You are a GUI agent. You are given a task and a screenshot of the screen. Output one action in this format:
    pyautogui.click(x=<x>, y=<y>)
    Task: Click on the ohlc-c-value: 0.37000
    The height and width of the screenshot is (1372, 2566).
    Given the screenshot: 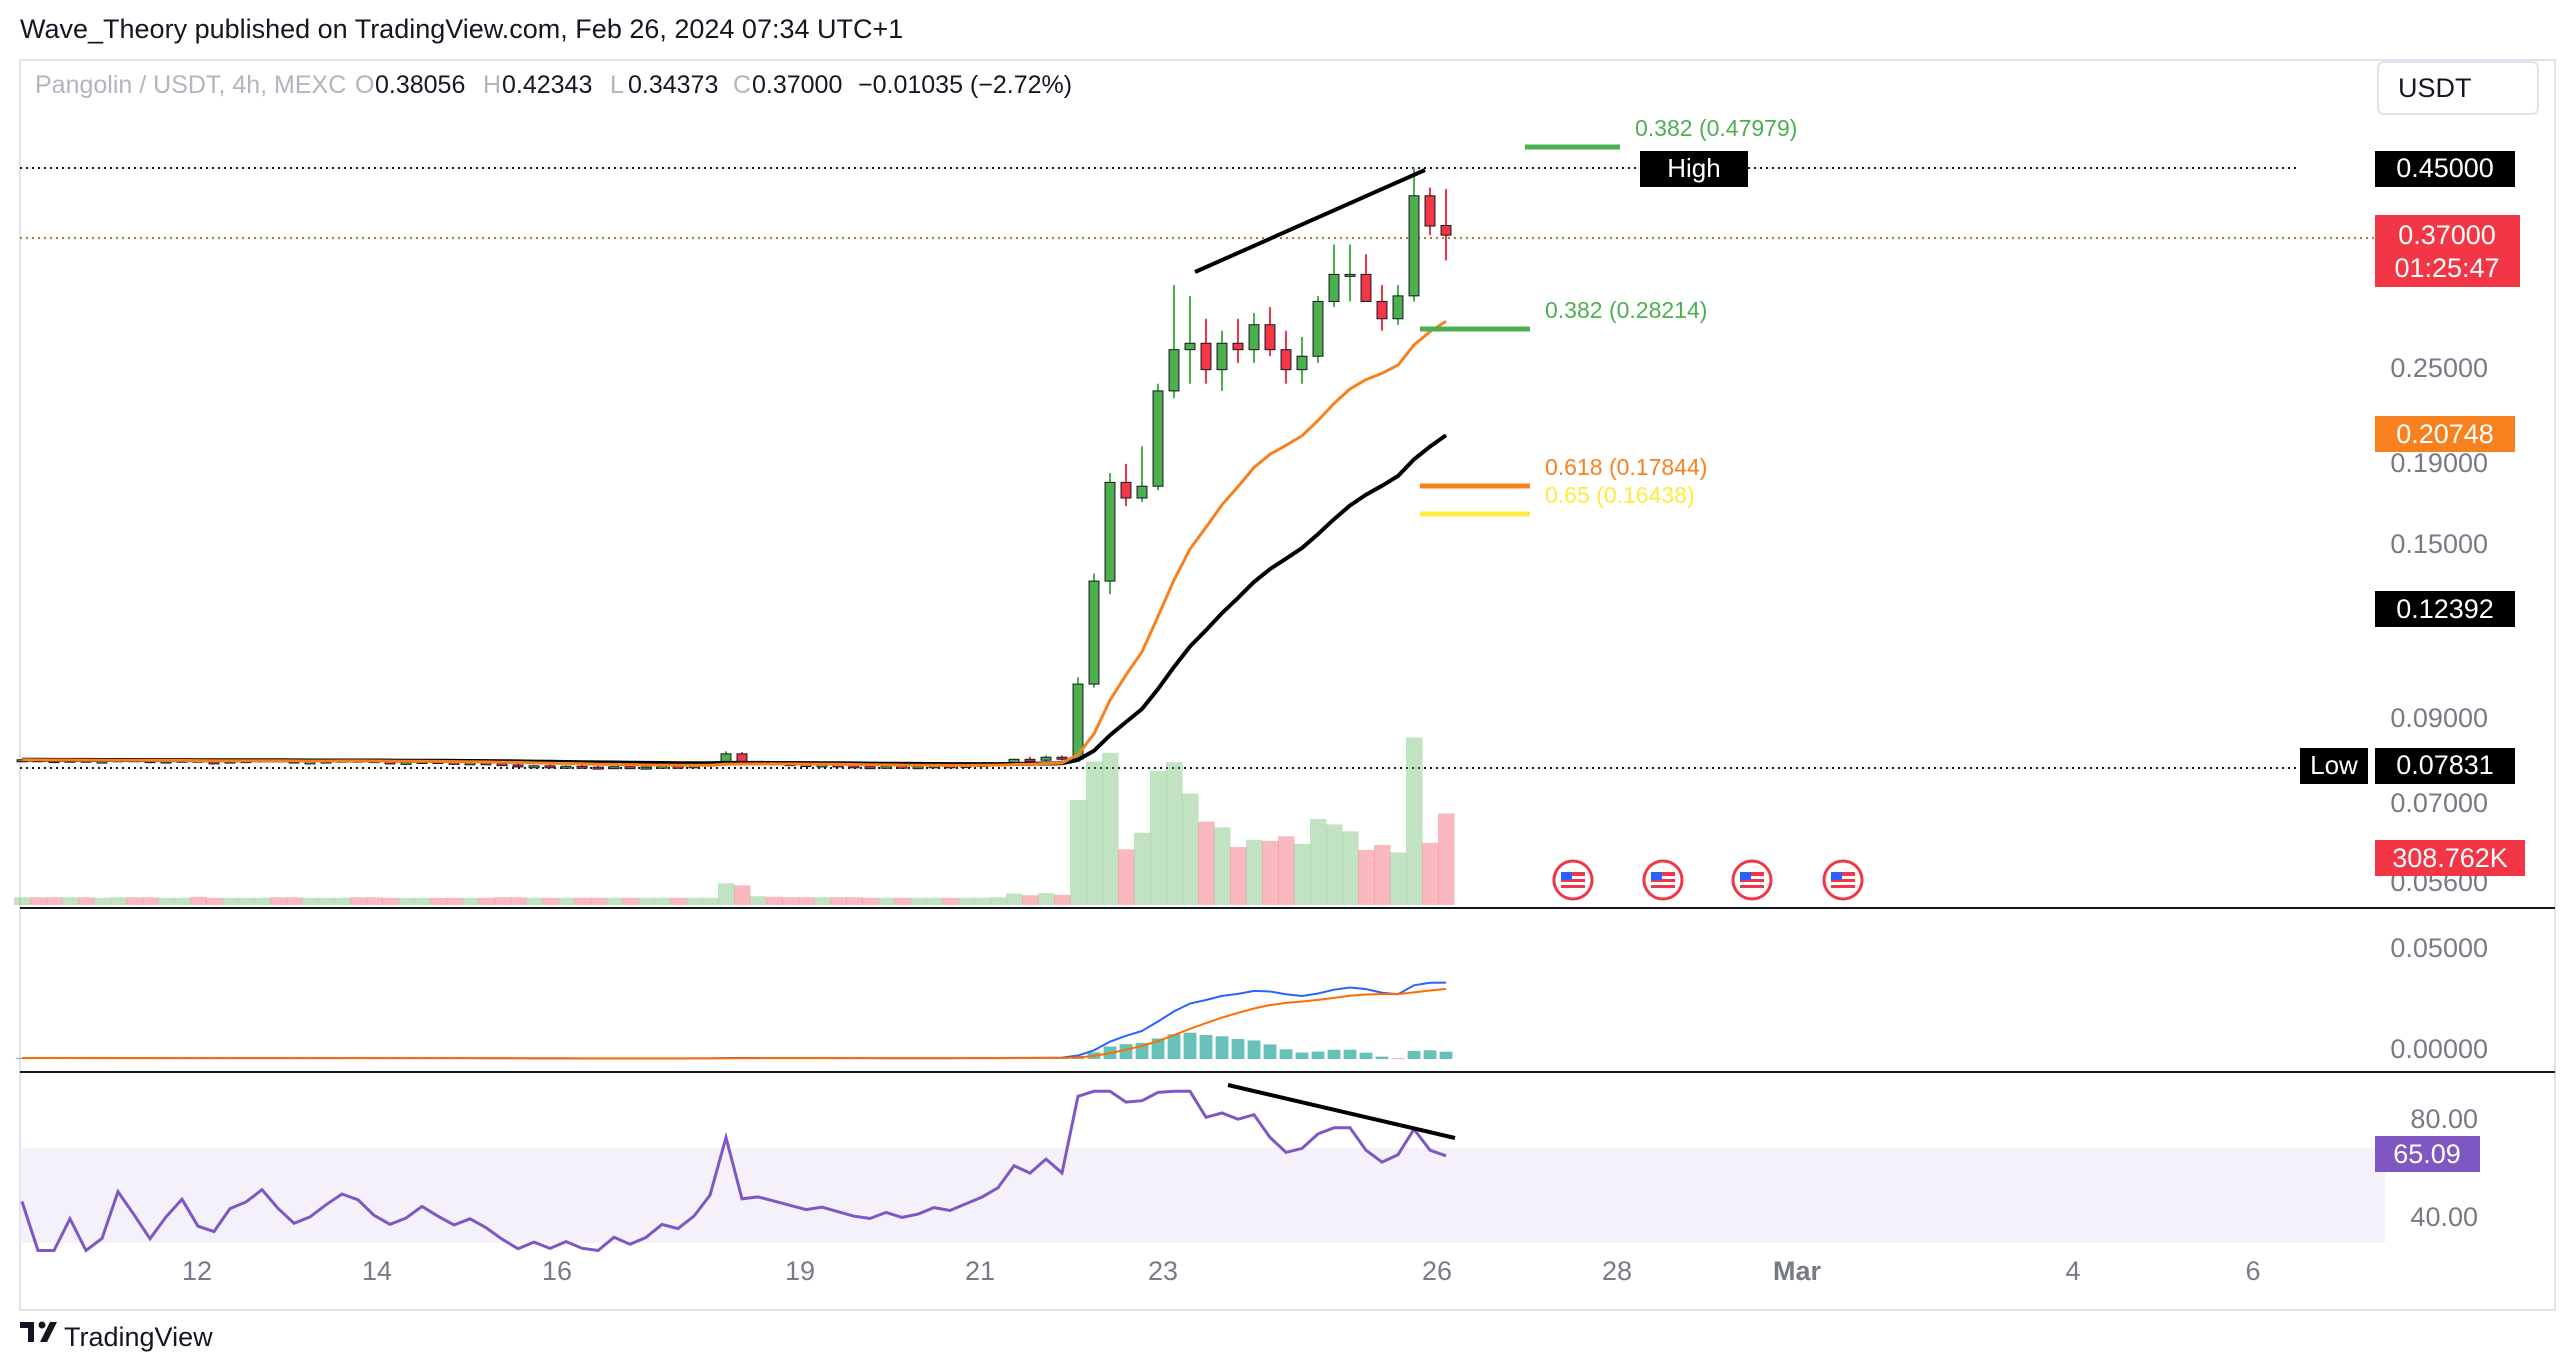 What is the action you would take?
    pyautogui.click(x=797, y=85)
    